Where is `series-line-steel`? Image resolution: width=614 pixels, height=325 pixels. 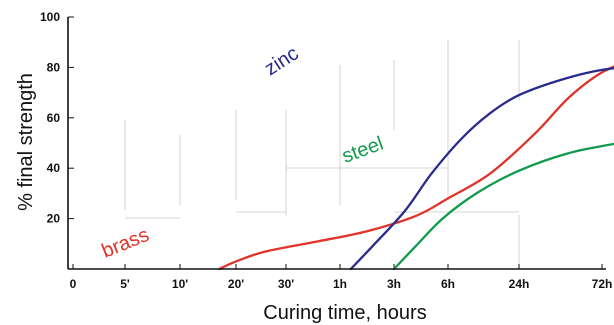
series-line-steel is located at coordinates (503, 206).